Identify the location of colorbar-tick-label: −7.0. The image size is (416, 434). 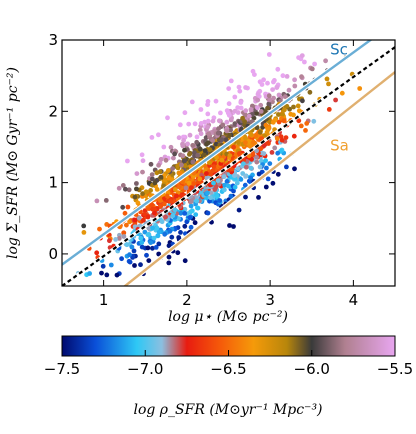
(145, 369).